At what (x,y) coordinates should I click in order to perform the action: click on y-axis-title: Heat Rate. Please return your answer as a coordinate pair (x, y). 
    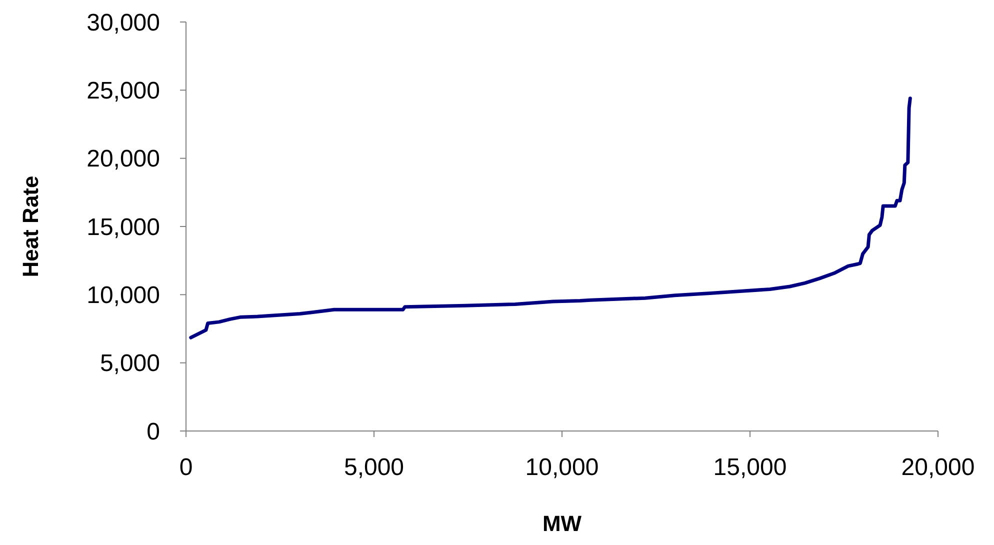
    Looking at the image, I should click on (30, 227).